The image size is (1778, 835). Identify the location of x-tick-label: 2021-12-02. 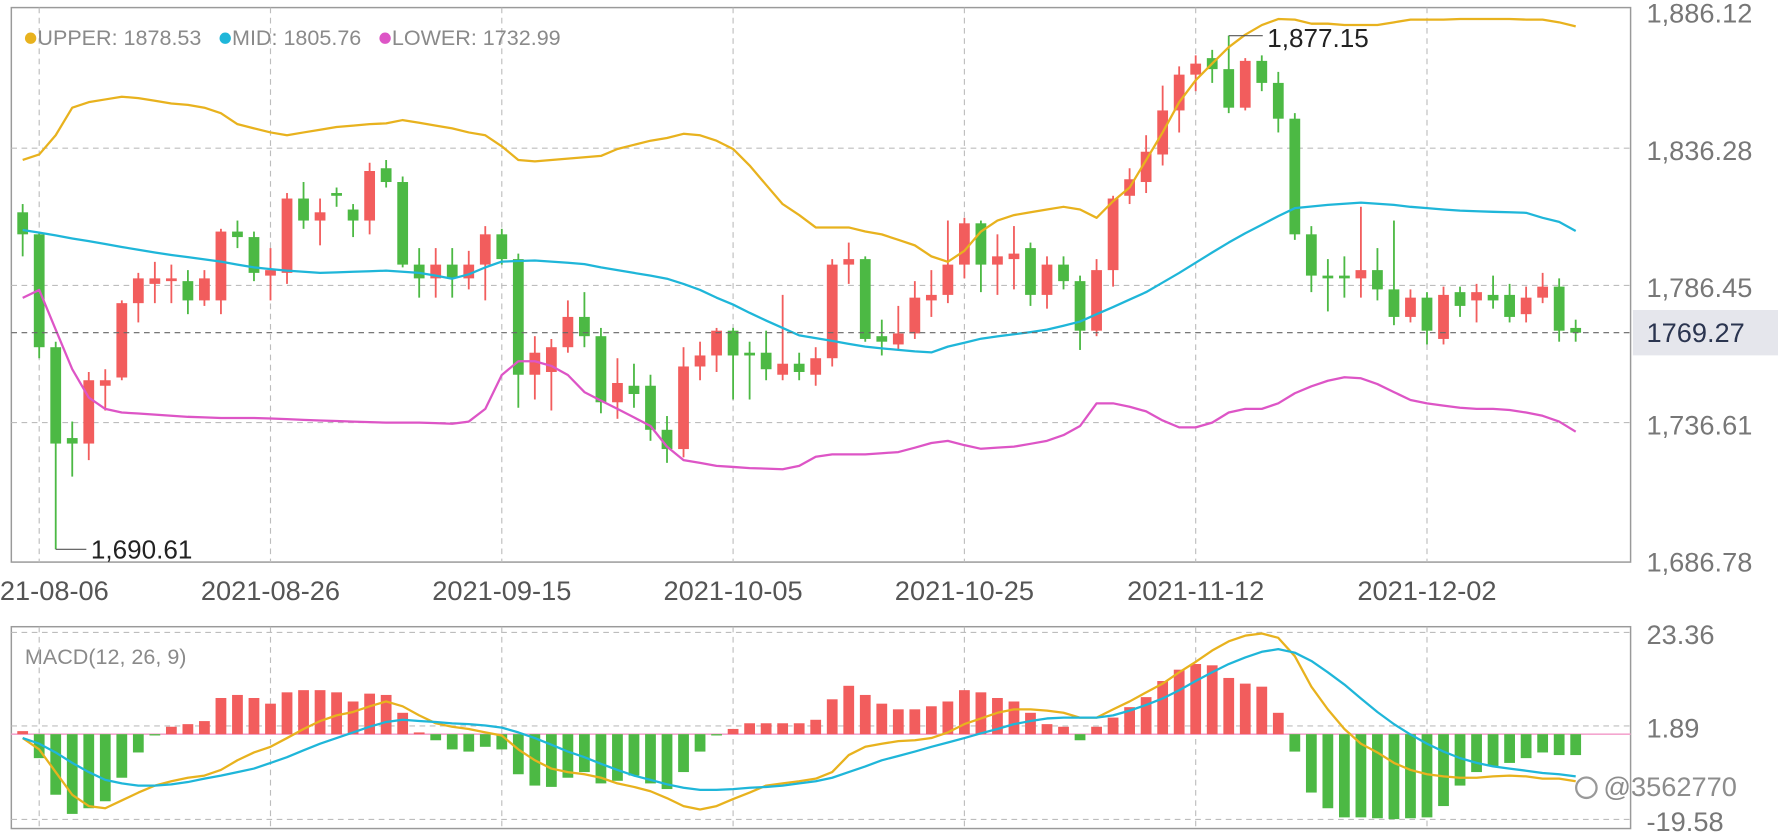
(1426, 590).